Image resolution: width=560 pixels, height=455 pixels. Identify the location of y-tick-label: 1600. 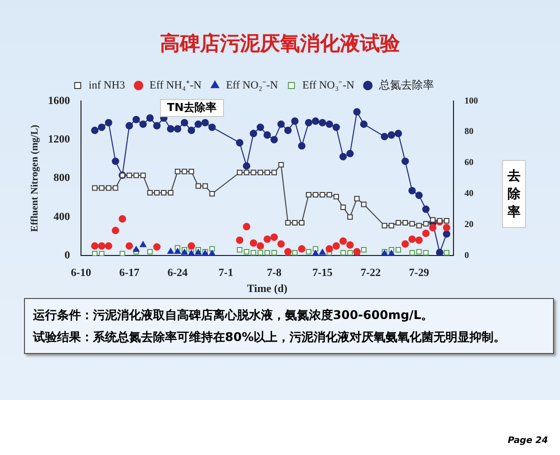
(59, 100).